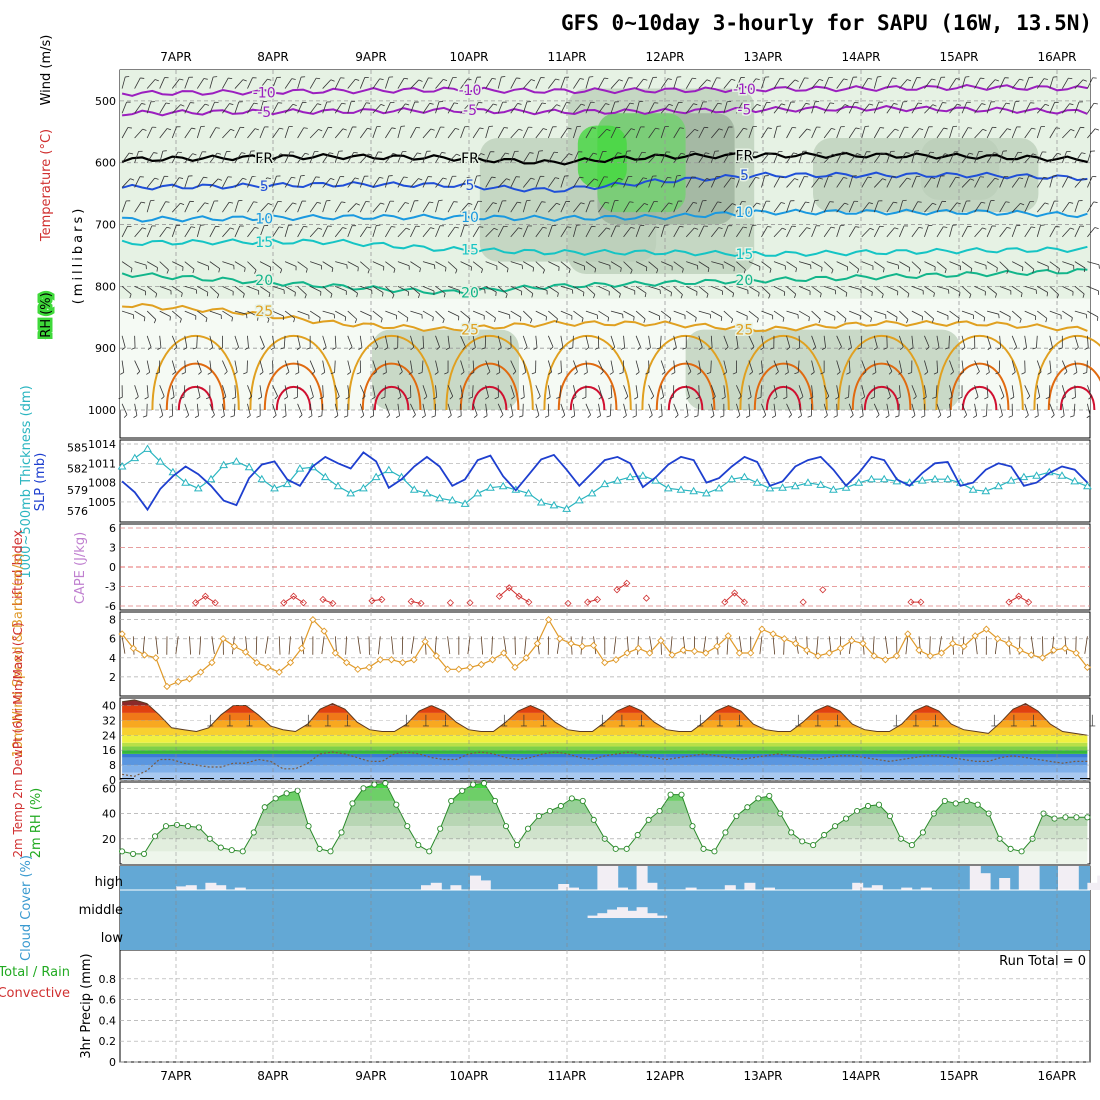  Describe the element at coordinates (470, 331) in the screenshot. I see `isotherm-label: 25` at that location.